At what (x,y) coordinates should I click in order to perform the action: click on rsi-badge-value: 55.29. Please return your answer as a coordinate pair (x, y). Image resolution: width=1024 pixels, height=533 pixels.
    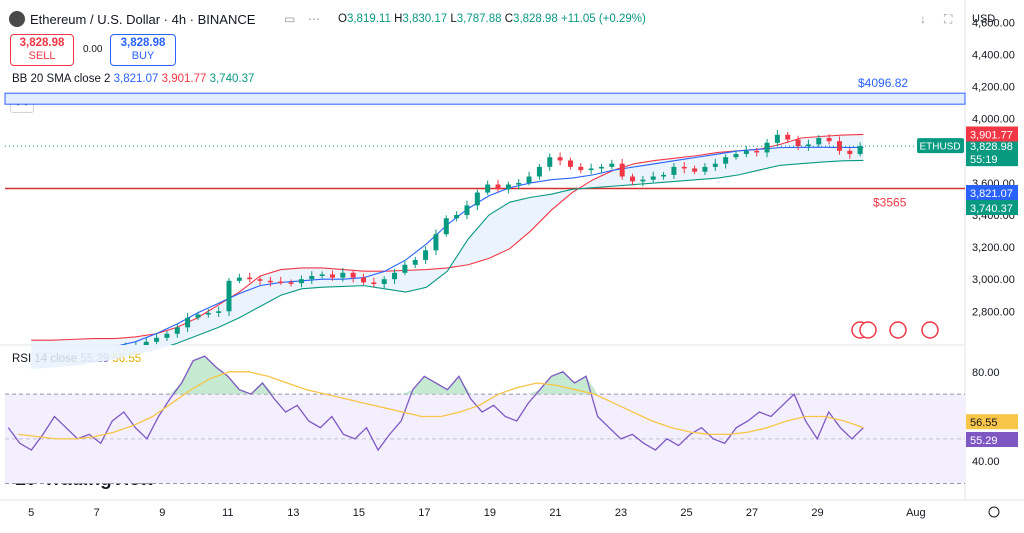
    Looking at the image, I should click on (984, 441).